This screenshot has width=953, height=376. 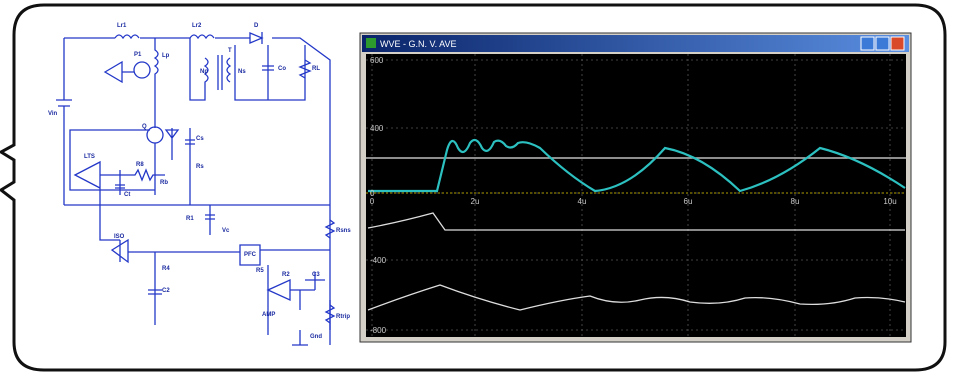 I want to click on minimize-button, so click(x=867, y=43).